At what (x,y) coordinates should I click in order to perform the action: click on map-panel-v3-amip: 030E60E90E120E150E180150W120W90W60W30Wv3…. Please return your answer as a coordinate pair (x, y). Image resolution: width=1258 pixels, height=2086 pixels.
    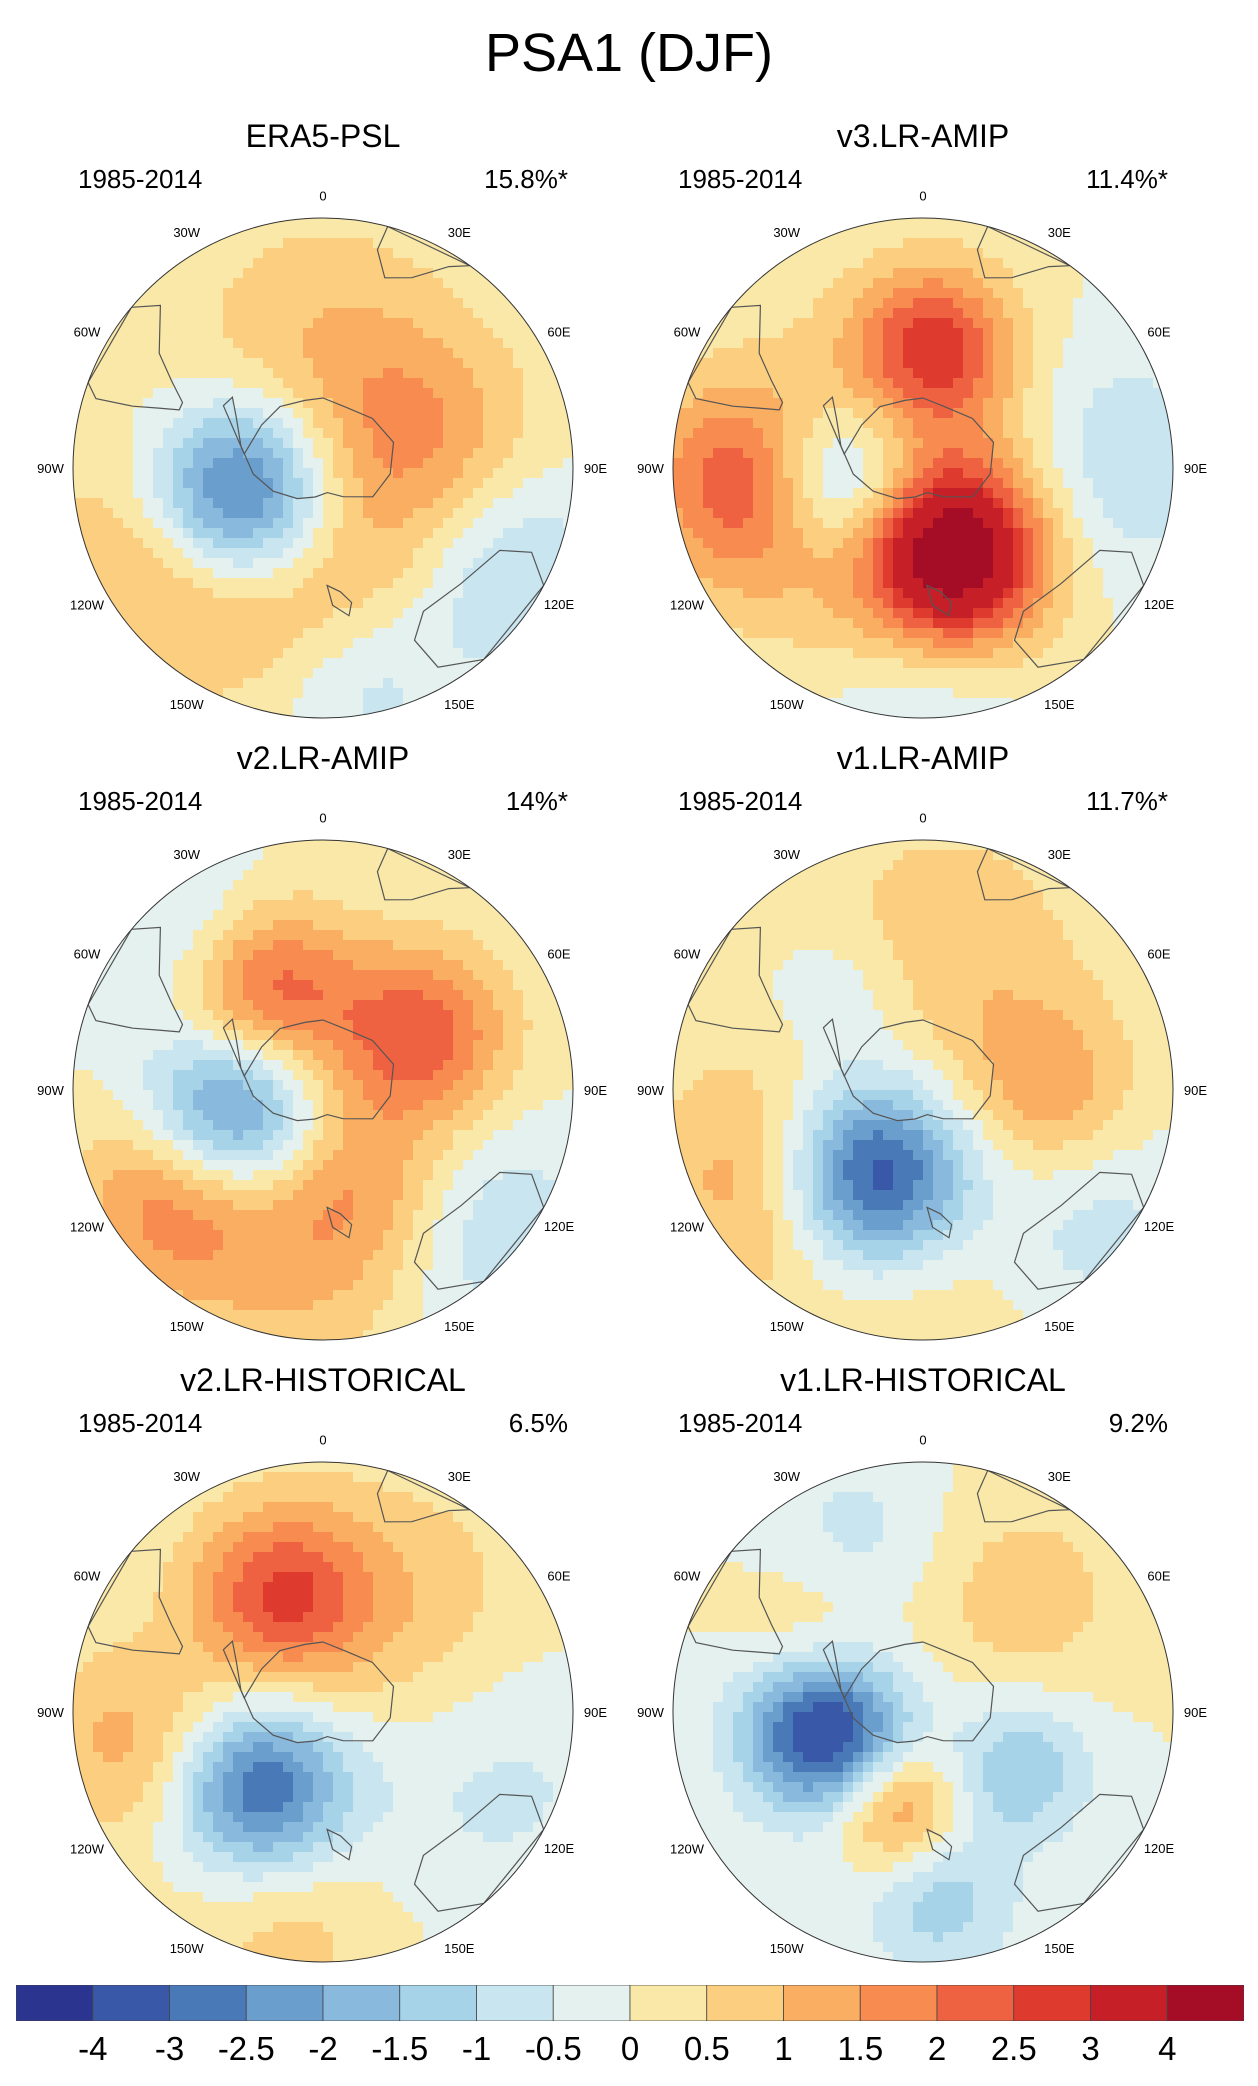
    Looking at the image, I should click on (923, 423).